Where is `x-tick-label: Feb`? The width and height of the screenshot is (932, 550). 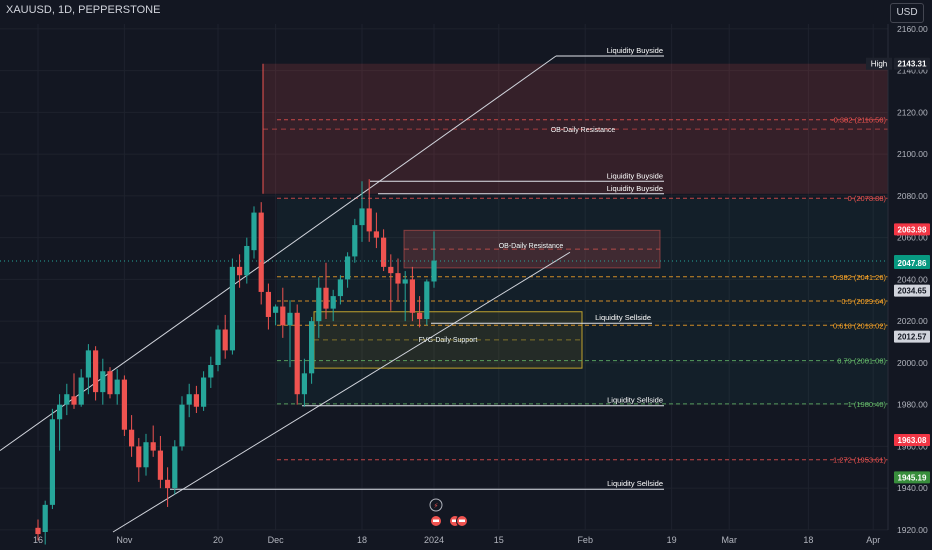 x-tick-label: Feb is located at coordinates (585, 540).